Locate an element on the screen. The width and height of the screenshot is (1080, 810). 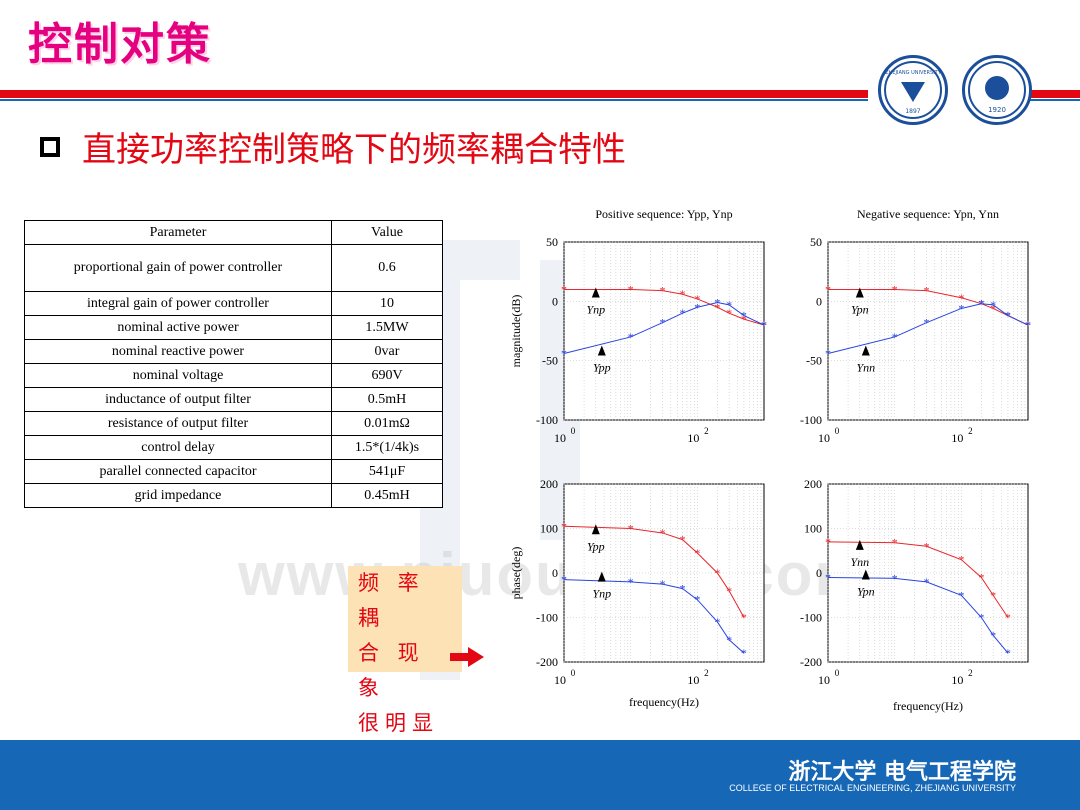
table-row: integral gain of power controller 10 is located at coordinates (233, 303).